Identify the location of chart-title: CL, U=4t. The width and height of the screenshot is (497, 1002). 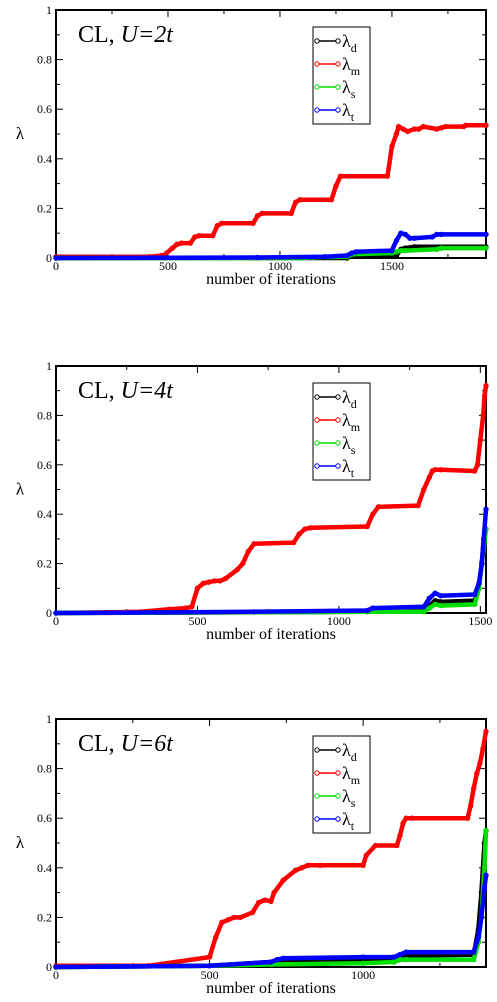
(126, 391).